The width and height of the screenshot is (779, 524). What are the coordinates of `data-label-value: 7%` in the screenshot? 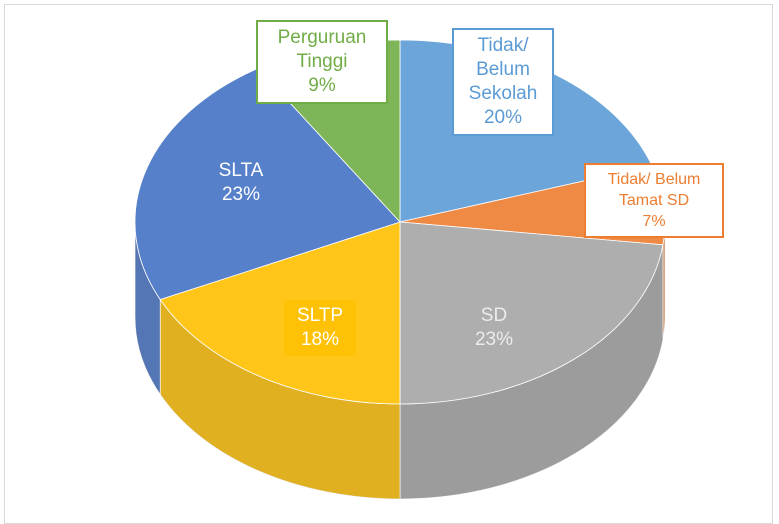 It's located at (654, 221).